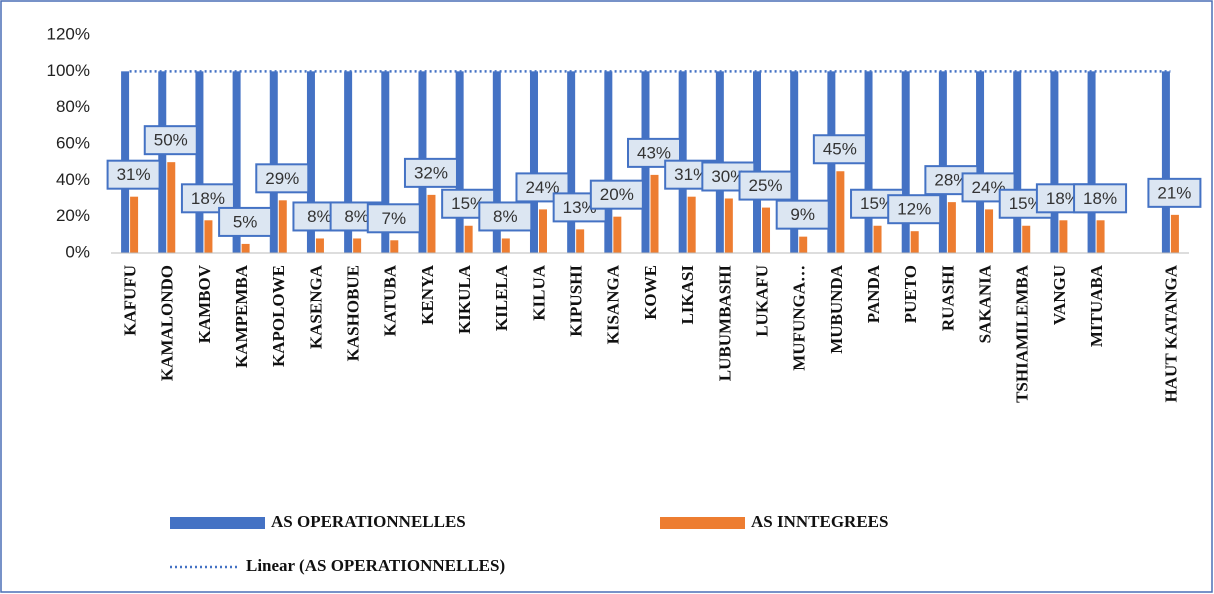  I want to click on data-label-text: 29%, so click(282, 178).